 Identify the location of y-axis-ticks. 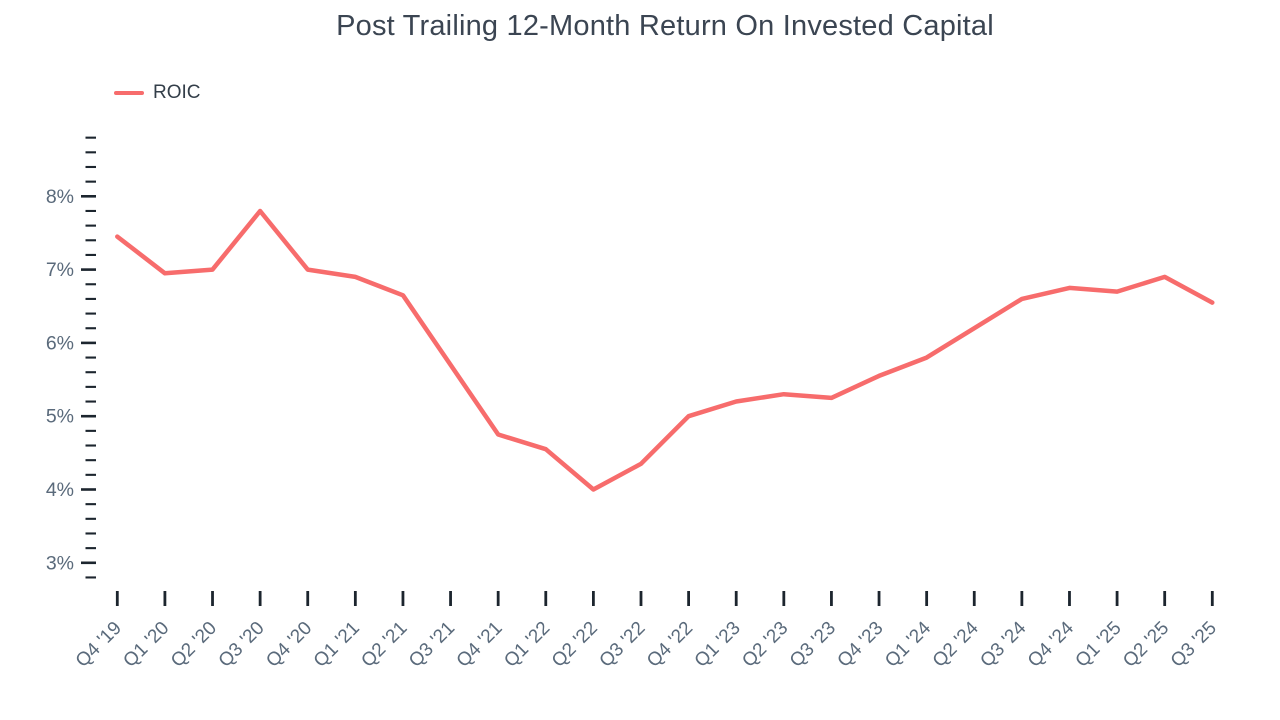
(88, 357).